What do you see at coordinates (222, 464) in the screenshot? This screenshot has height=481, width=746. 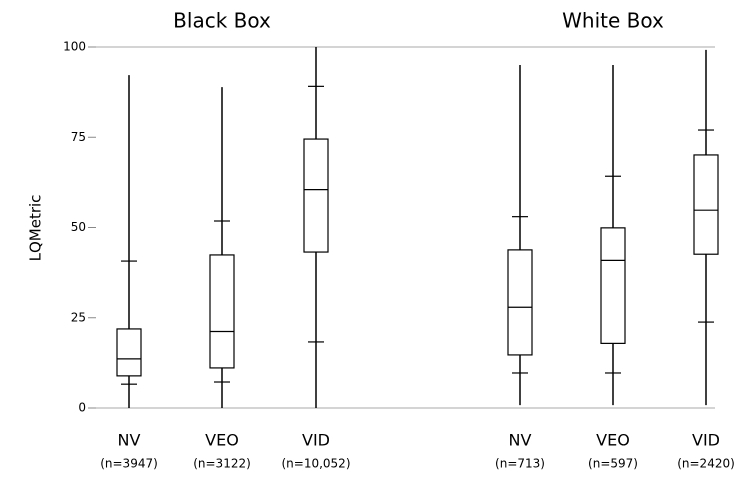 I see `count-label: (n=3122)` at bounding box center [222, 464].